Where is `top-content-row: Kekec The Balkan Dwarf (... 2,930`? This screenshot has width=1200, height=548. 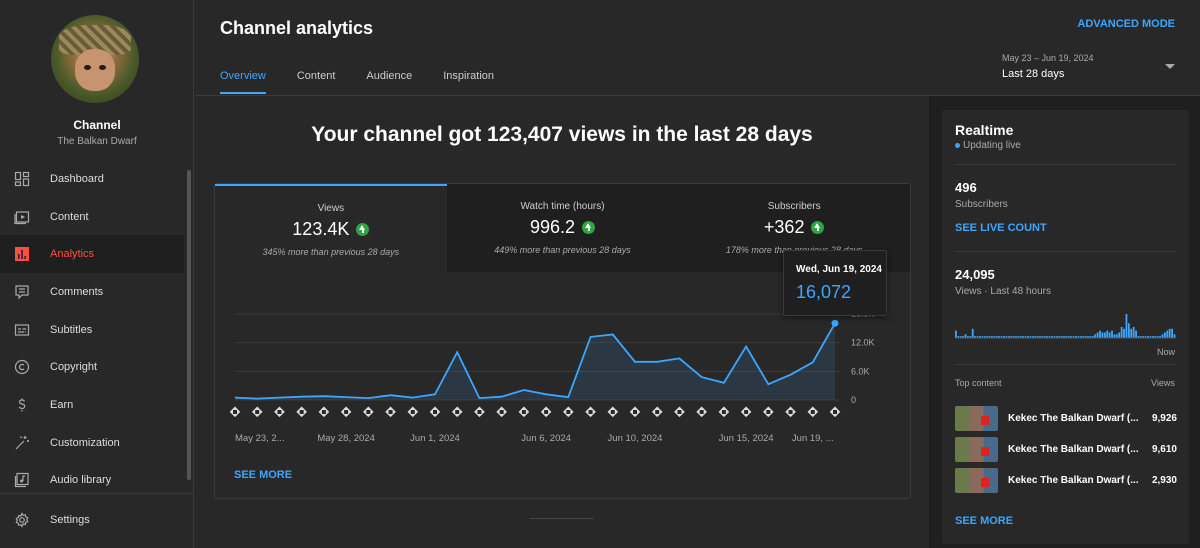 top-content-row: Kekec The Balkan Dwarf (... 2,930 is located at coordinates (1066, 481).